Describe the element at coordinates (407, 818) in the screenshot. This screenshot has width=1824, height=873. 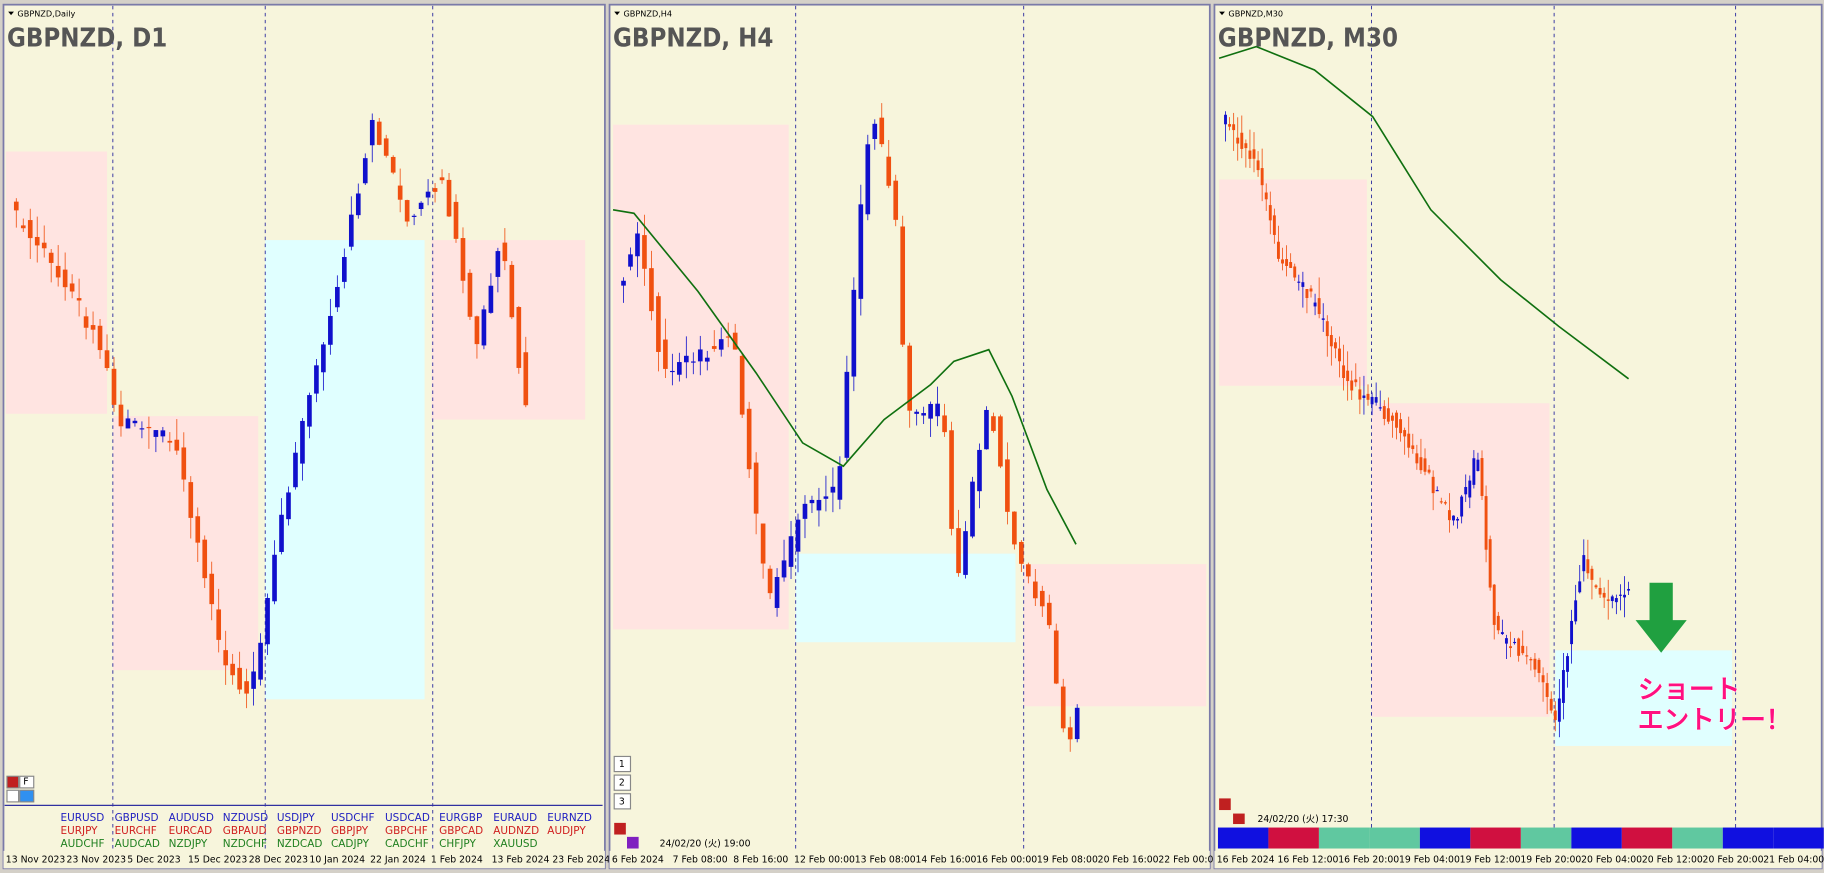
I see `symbol-button: USDCAD` at that location.